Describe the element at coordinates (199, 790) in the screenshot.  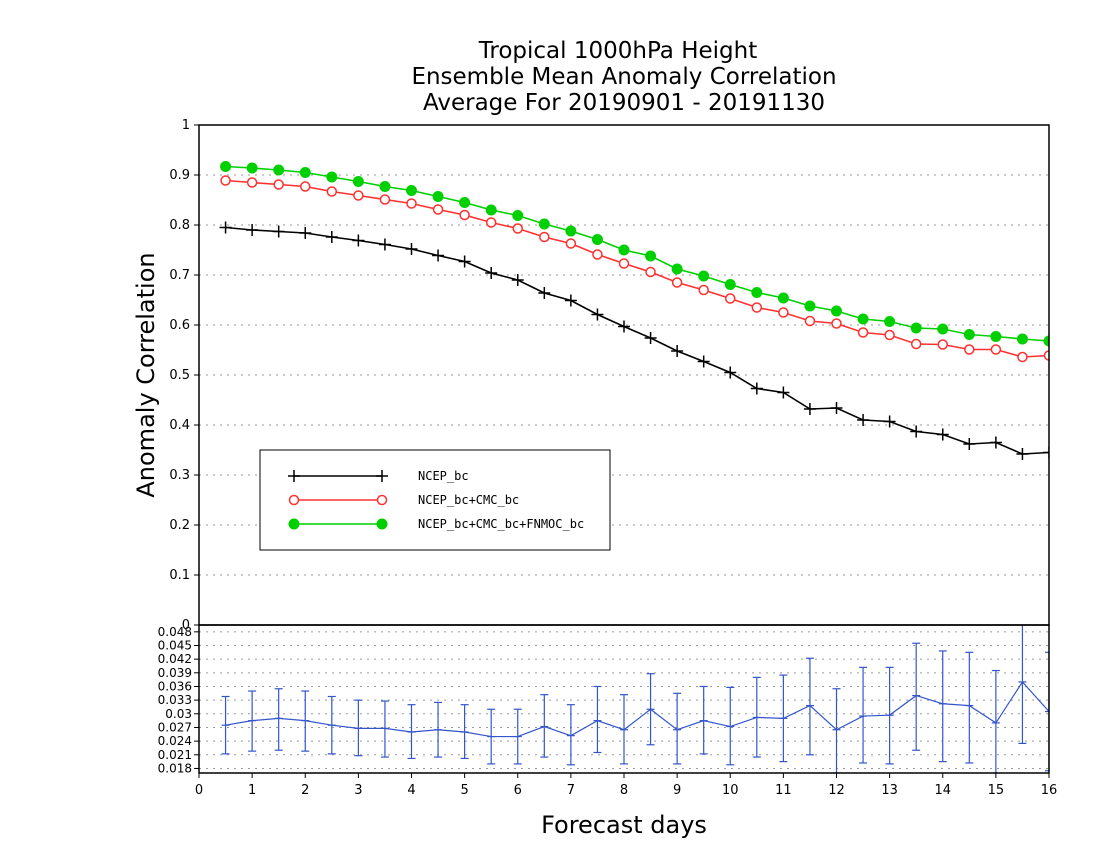
I see `x-tick-label: 0` at that location.